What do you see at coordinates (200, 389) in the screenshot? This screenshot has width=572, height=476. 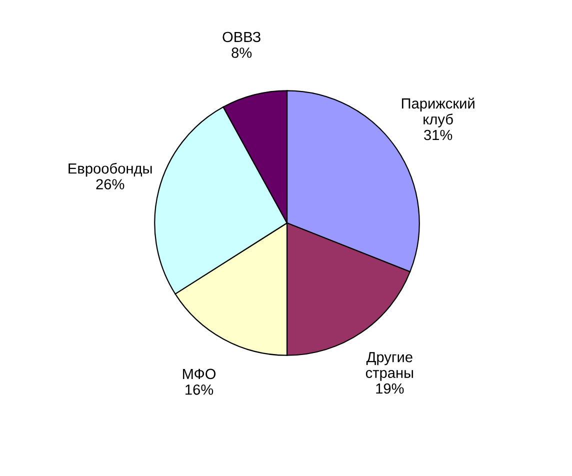 I see `data-label: 16%` at bounding box center [200, 389].